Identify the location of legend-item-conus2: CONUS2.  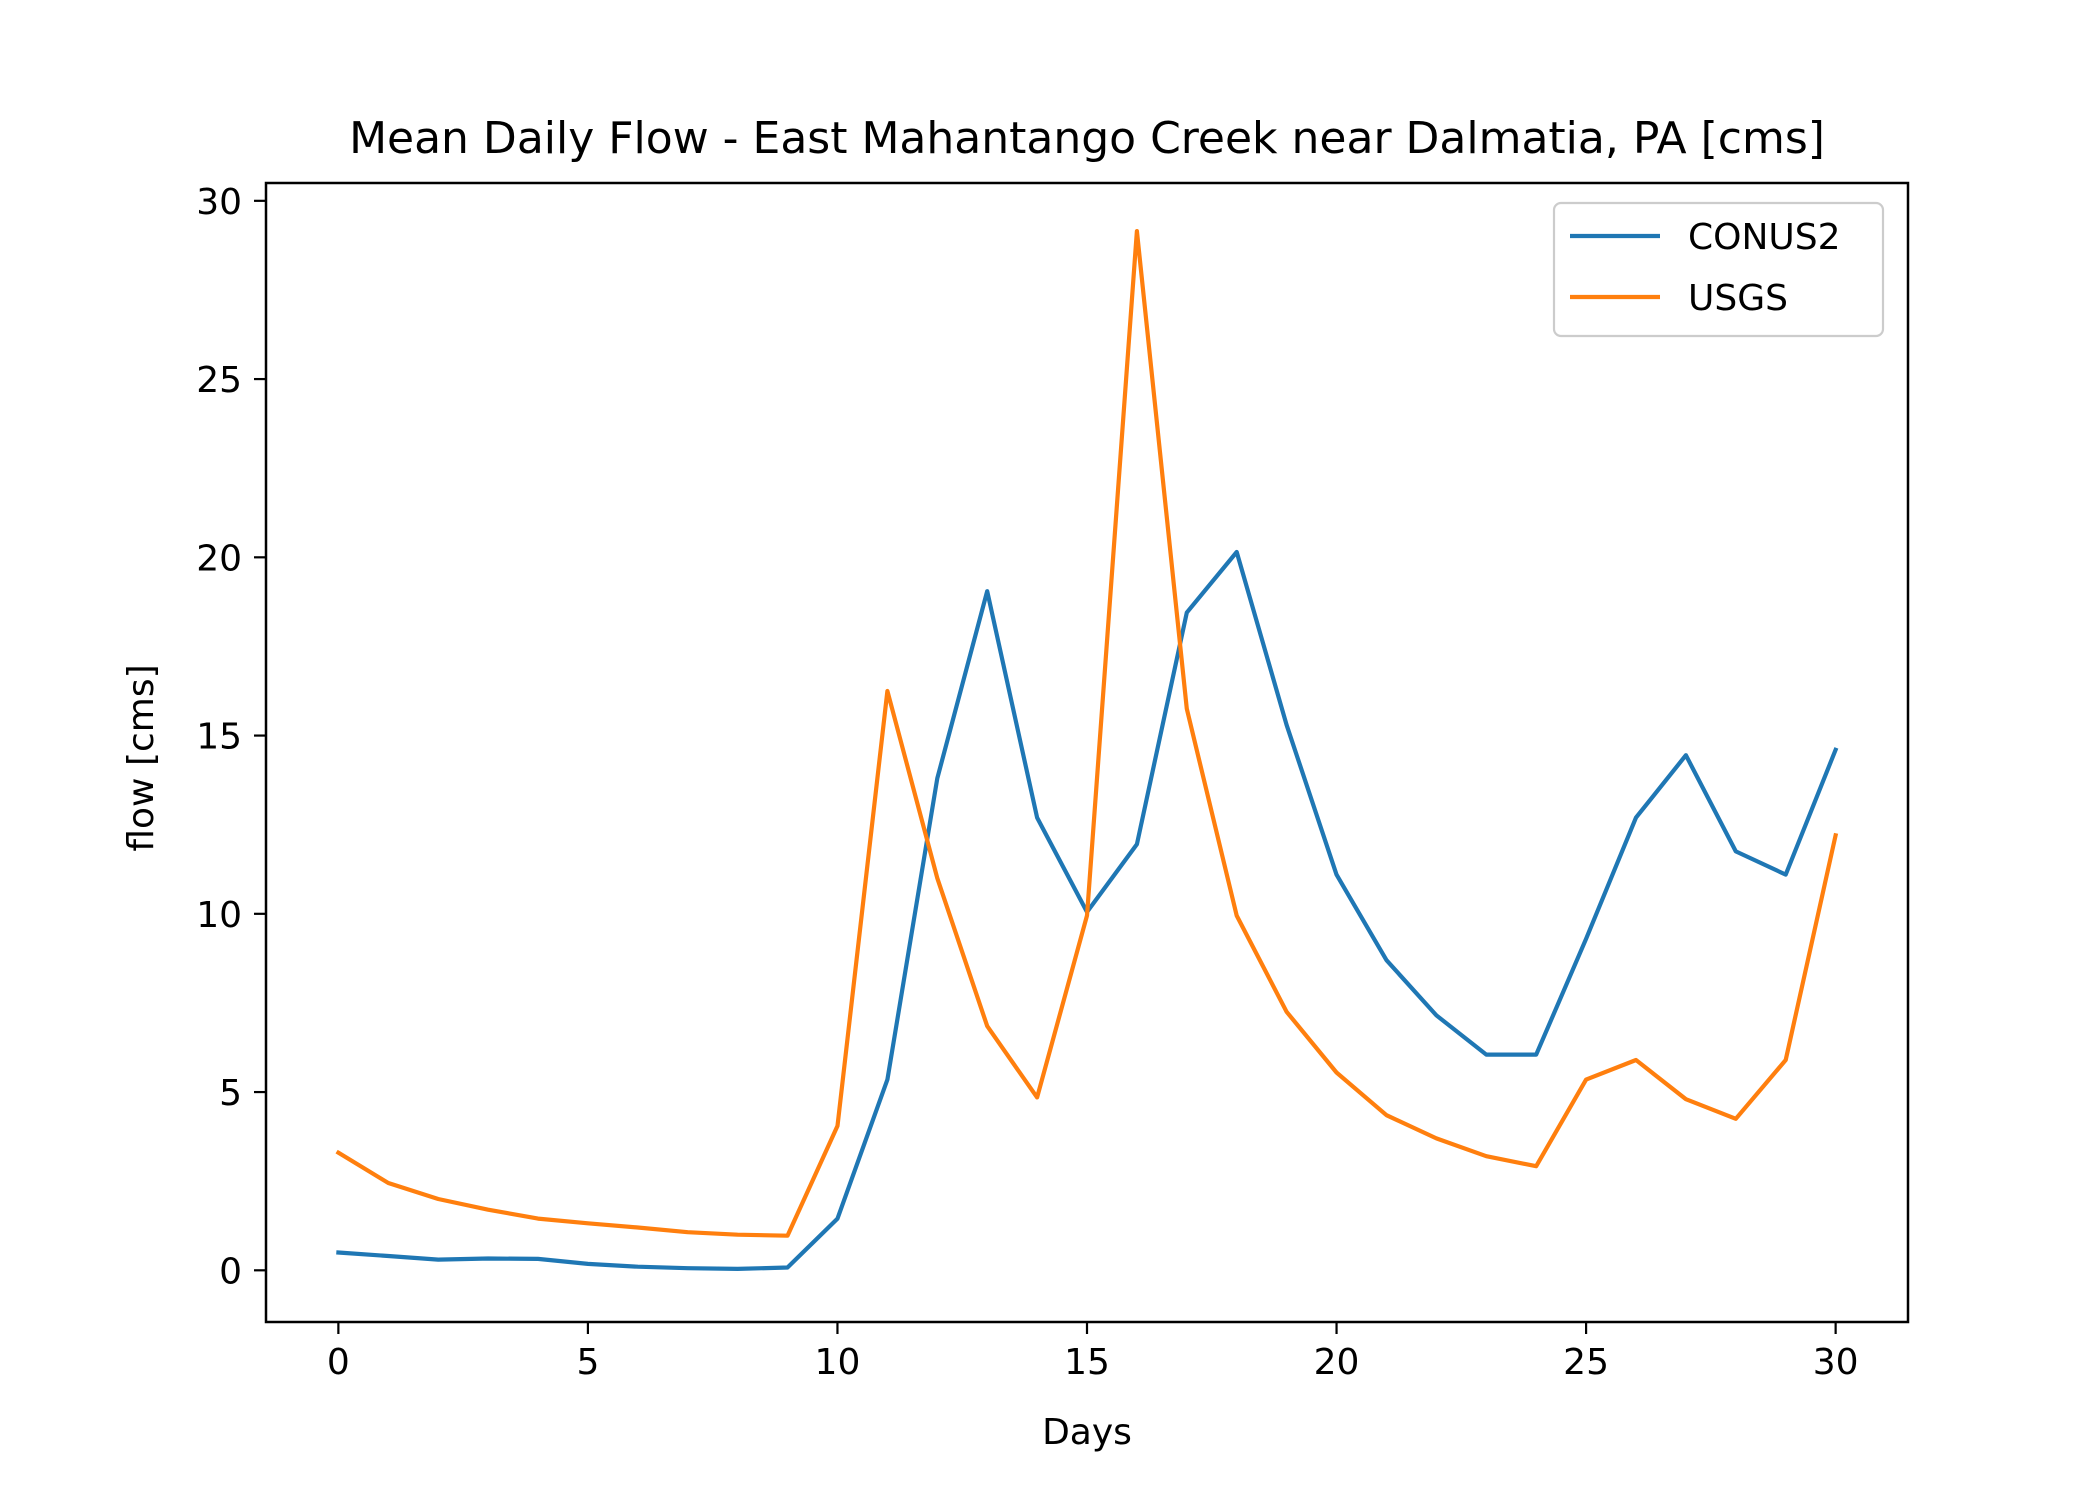
(1705, 237).